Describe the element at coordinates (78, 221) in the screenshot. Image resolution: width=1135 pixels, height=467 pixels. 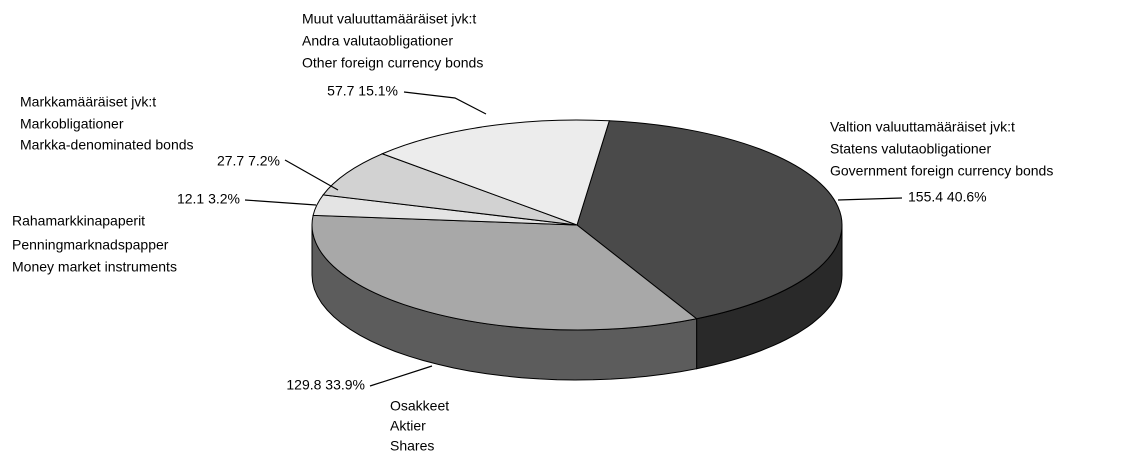
I see `slice-label: Rahamarkkinapaperit` at that location.